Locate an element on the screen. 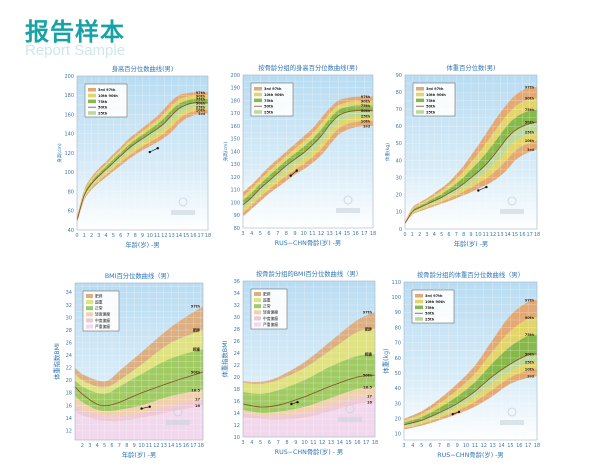 This screenshot has height=469, width=600. x-tick-label: 0 is located at coordinates (76, 236).